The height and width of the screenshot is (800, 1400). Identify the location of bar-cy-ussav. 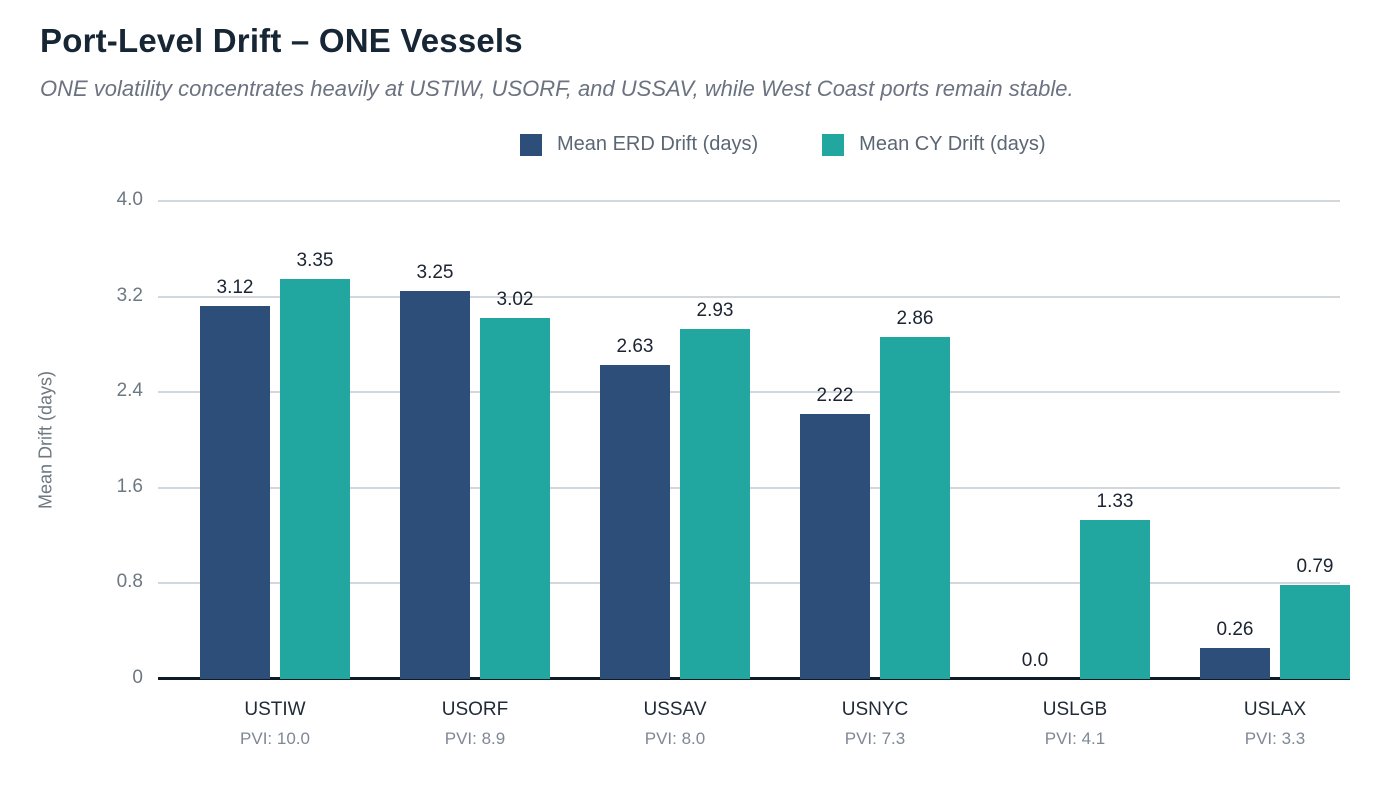
(715, 504).